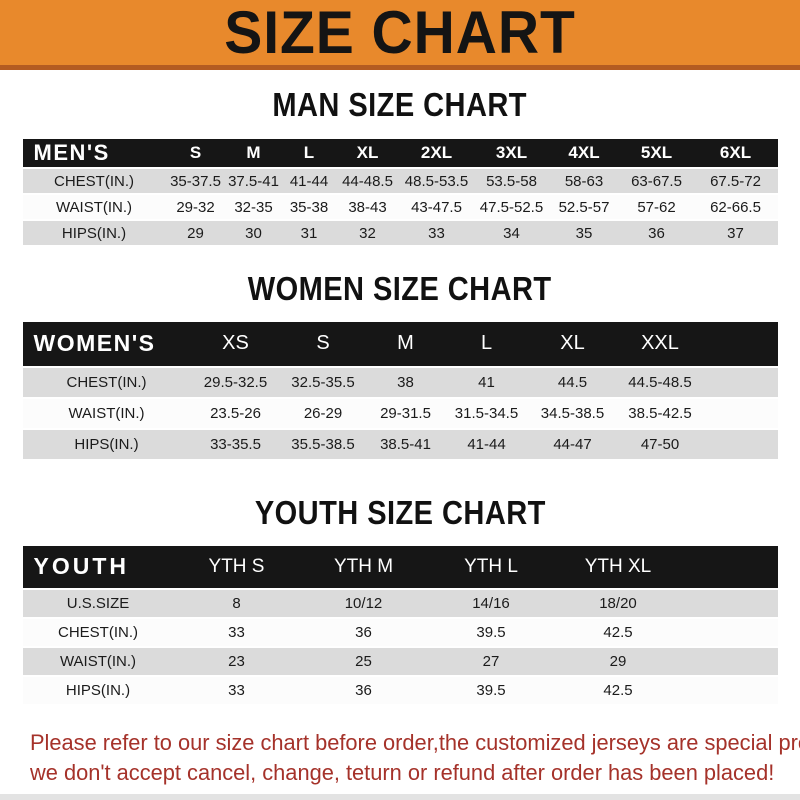  What do you see at coordinates (618, 603) in the screenshot?
I see `size-value: 18/20` at bounding box center [618, 603].